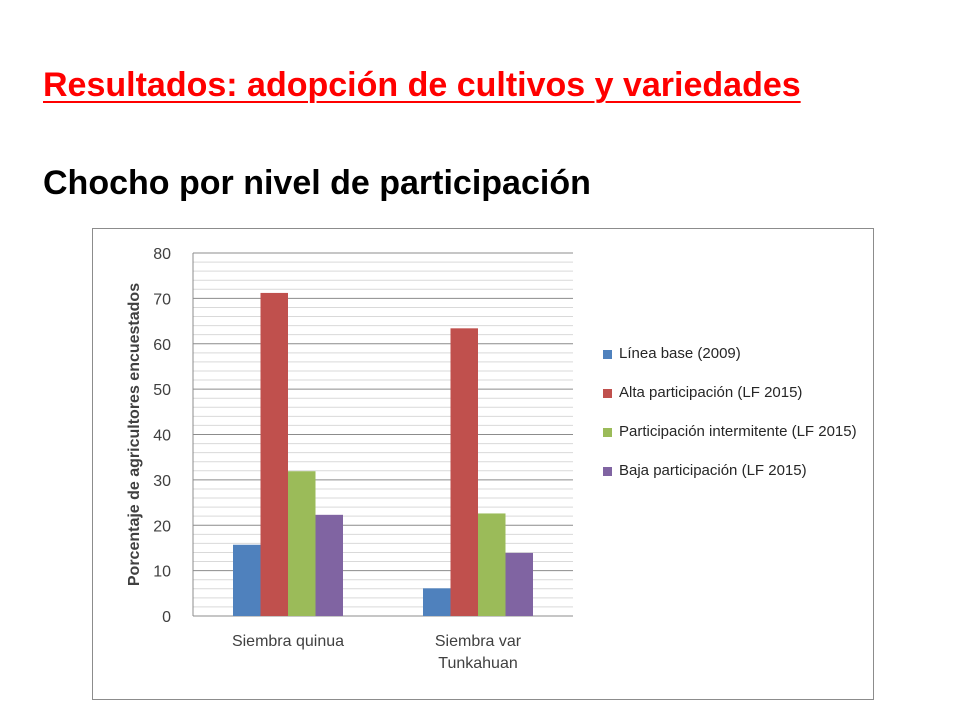 The height and width of the screenshot is (720, 960). I want to click on y-tick-label: 70, so click(162, 299).